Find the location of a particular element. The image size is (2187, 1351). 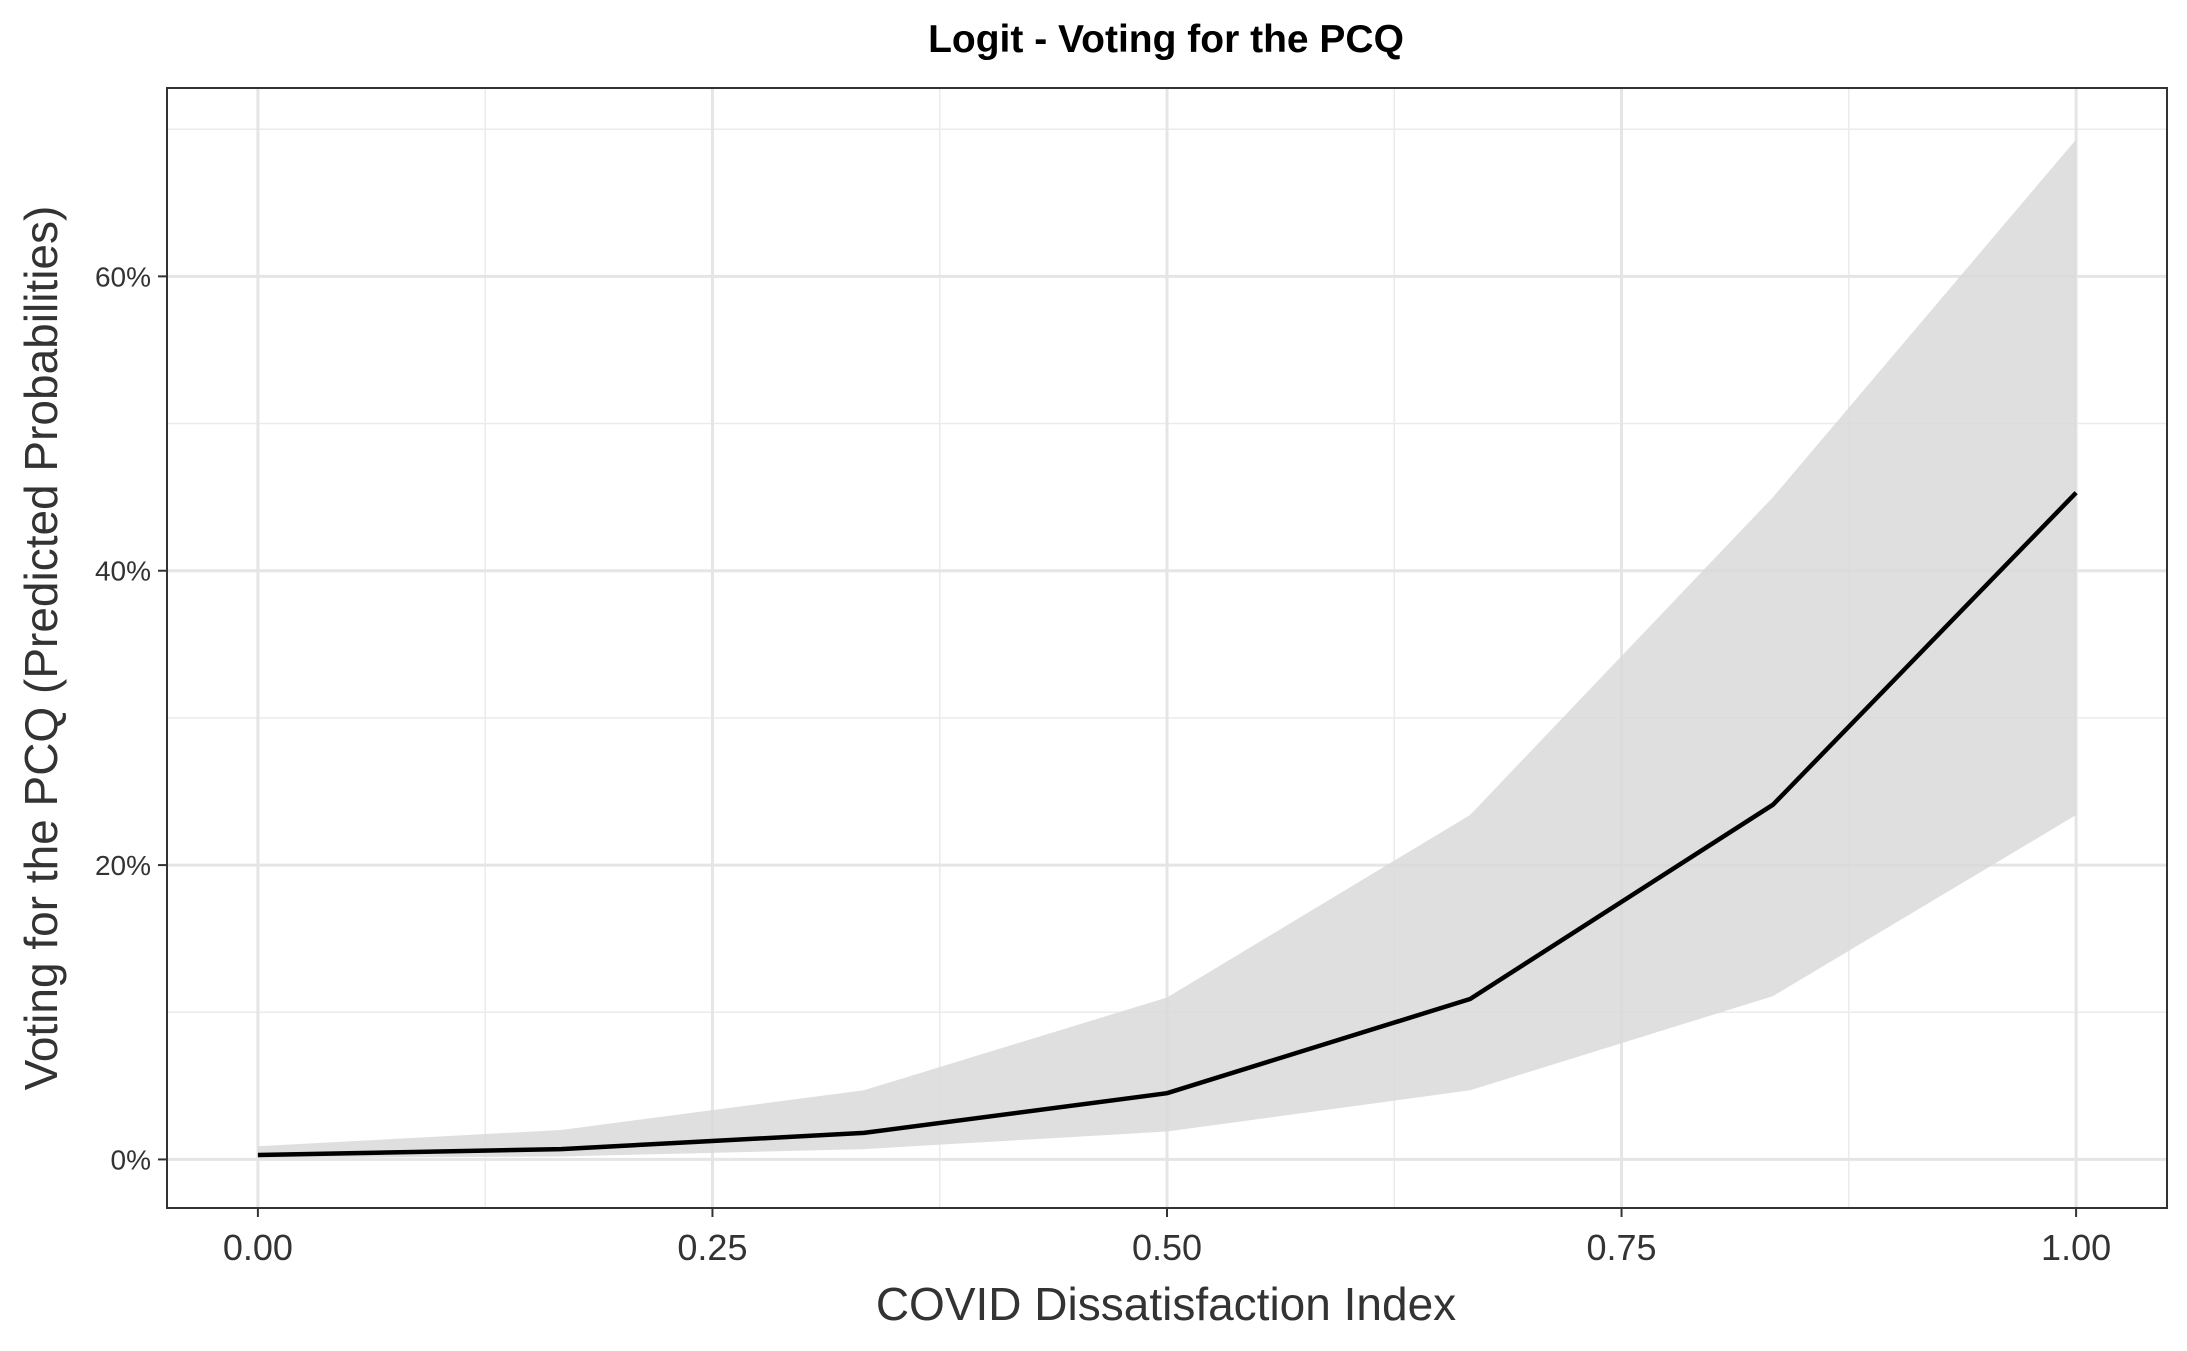

chart-title: Logit - Voting for the PCQ is located at coordinates (1166, 39).